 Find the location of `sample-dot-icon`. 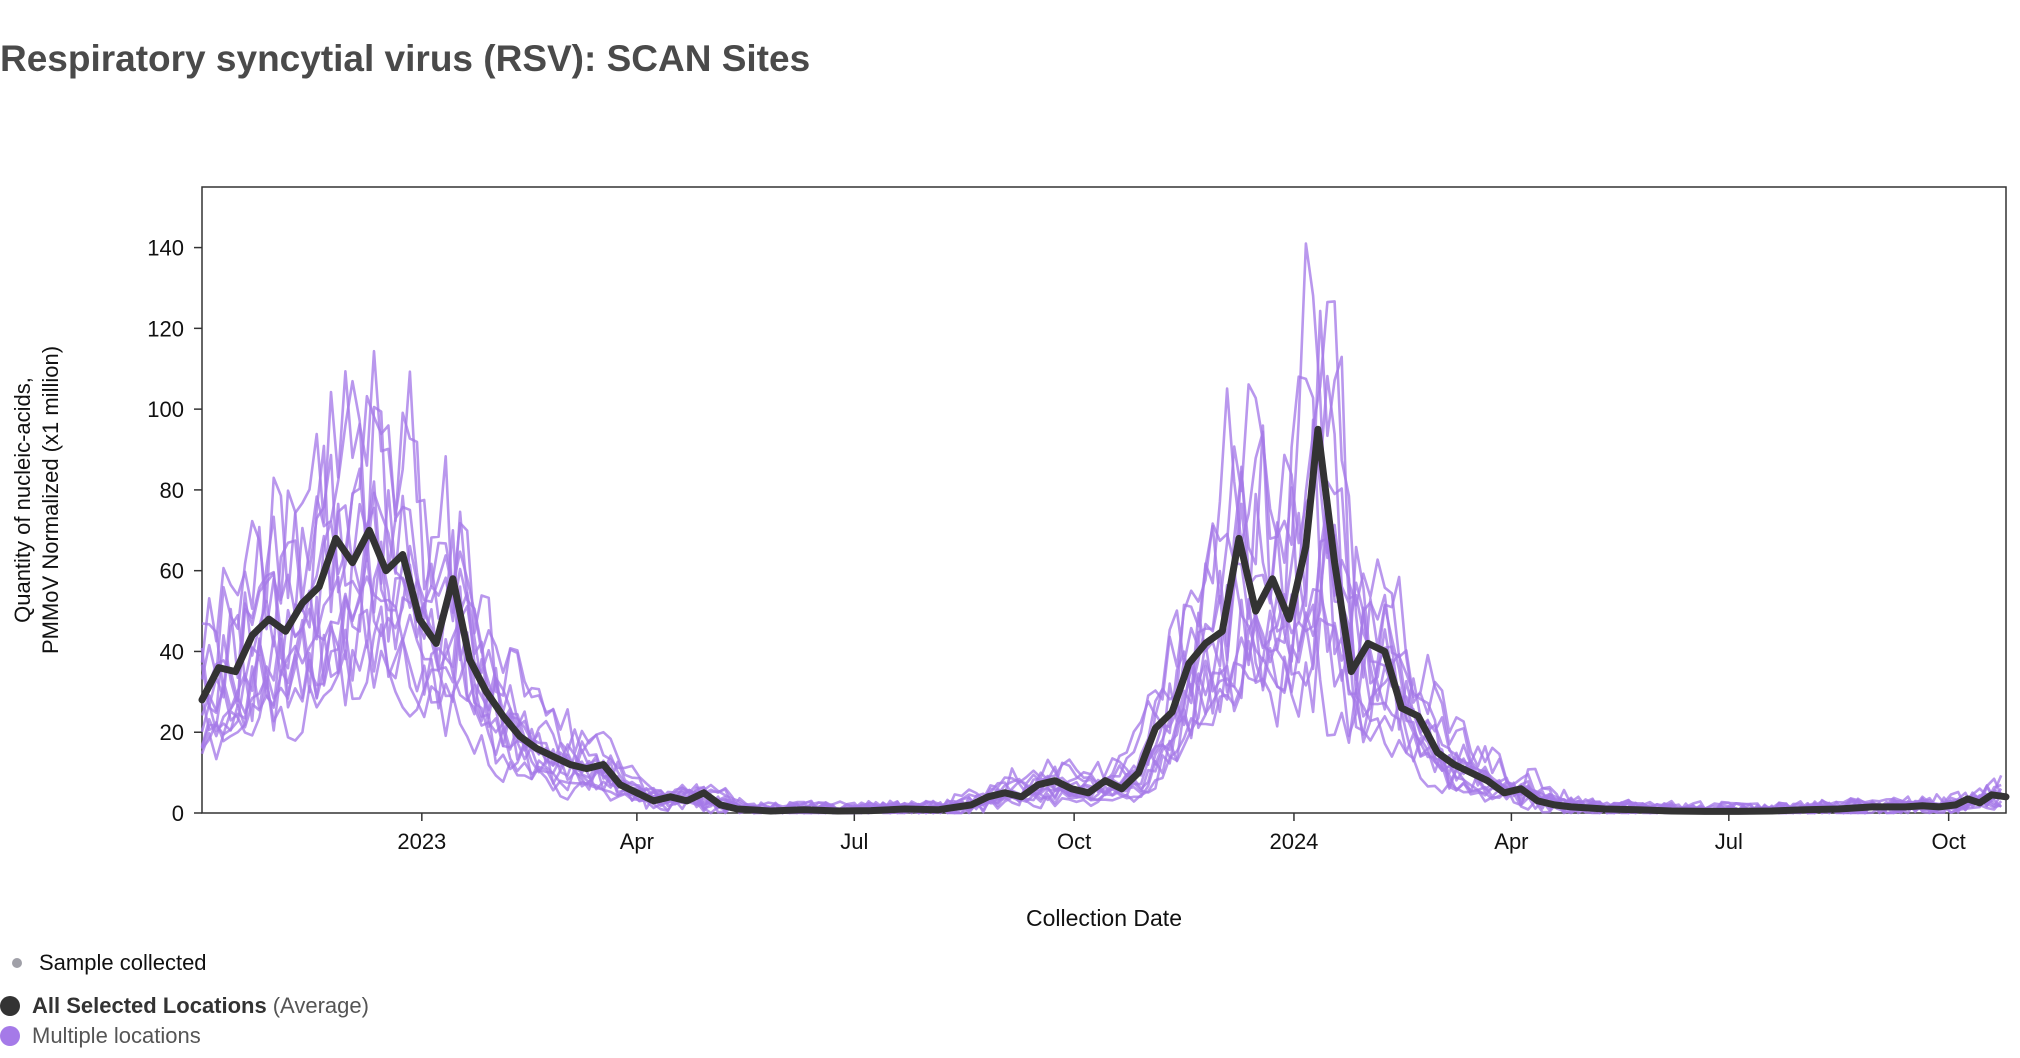

sample-dot-icon is located at coordinates (17, 963).